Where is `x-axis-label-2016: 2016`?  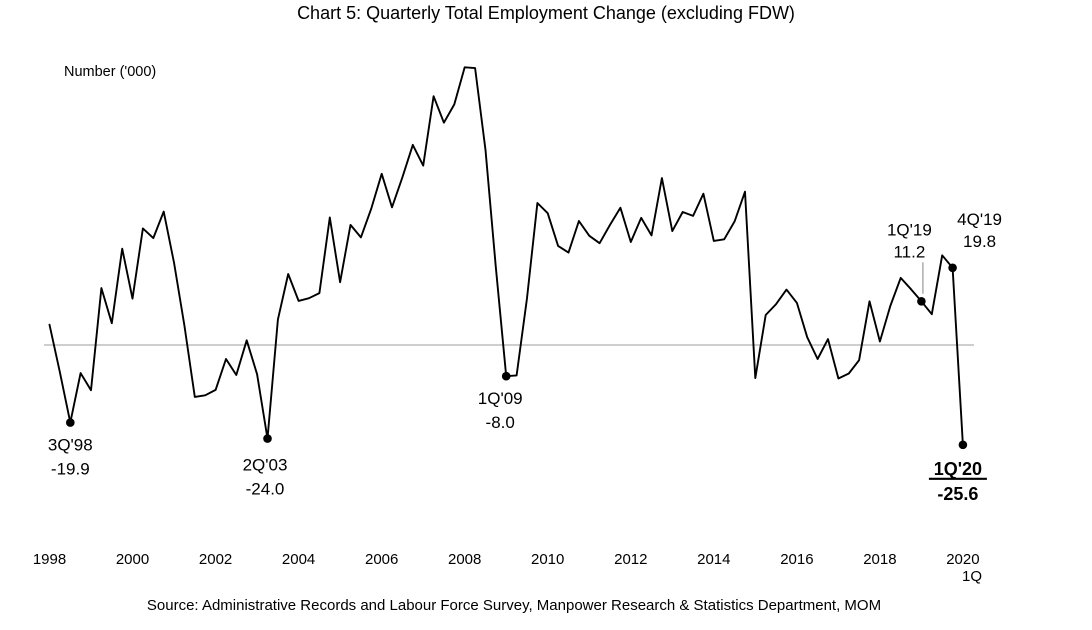 x-axis-label-2016: 2016 is located at coordinates (796, 559).